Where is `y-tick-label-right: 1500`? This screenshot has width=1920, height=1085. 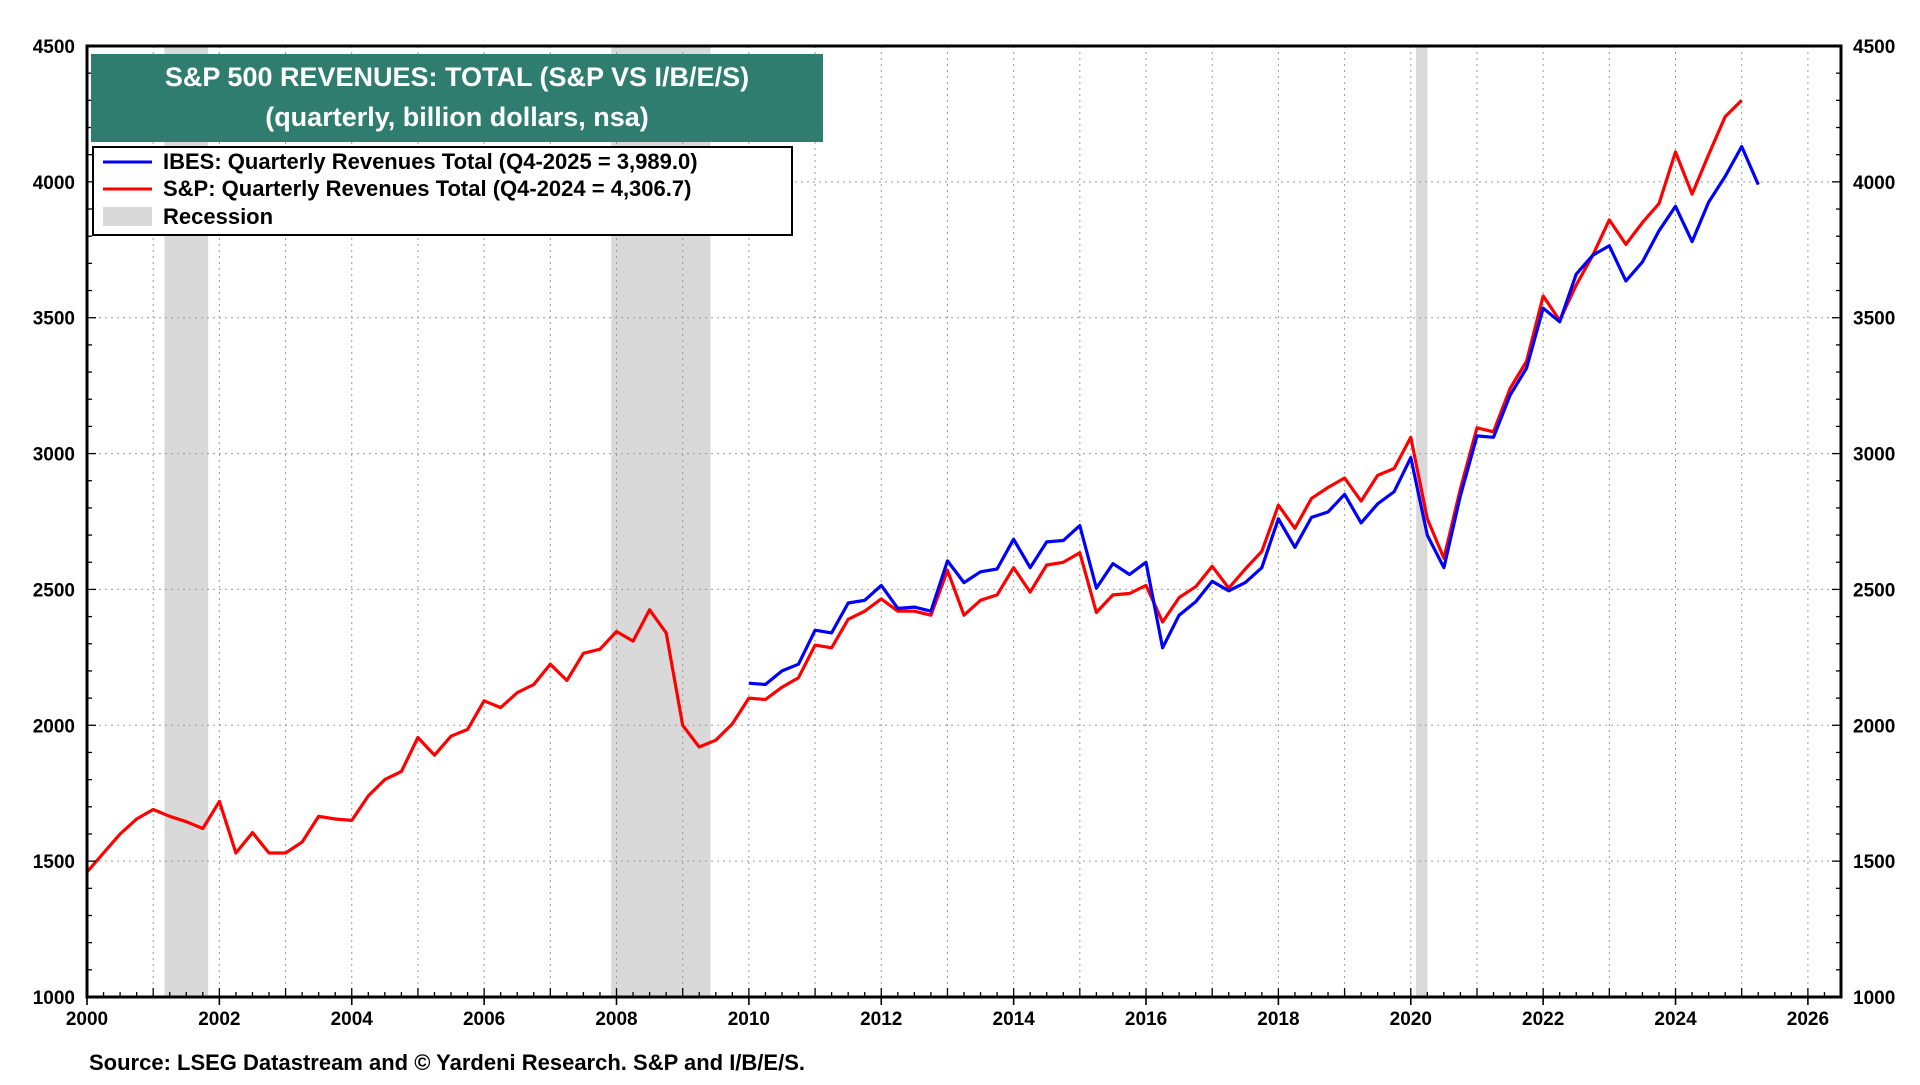 y-tick-label-right: 1500 is located at coordinates (1874, 862).